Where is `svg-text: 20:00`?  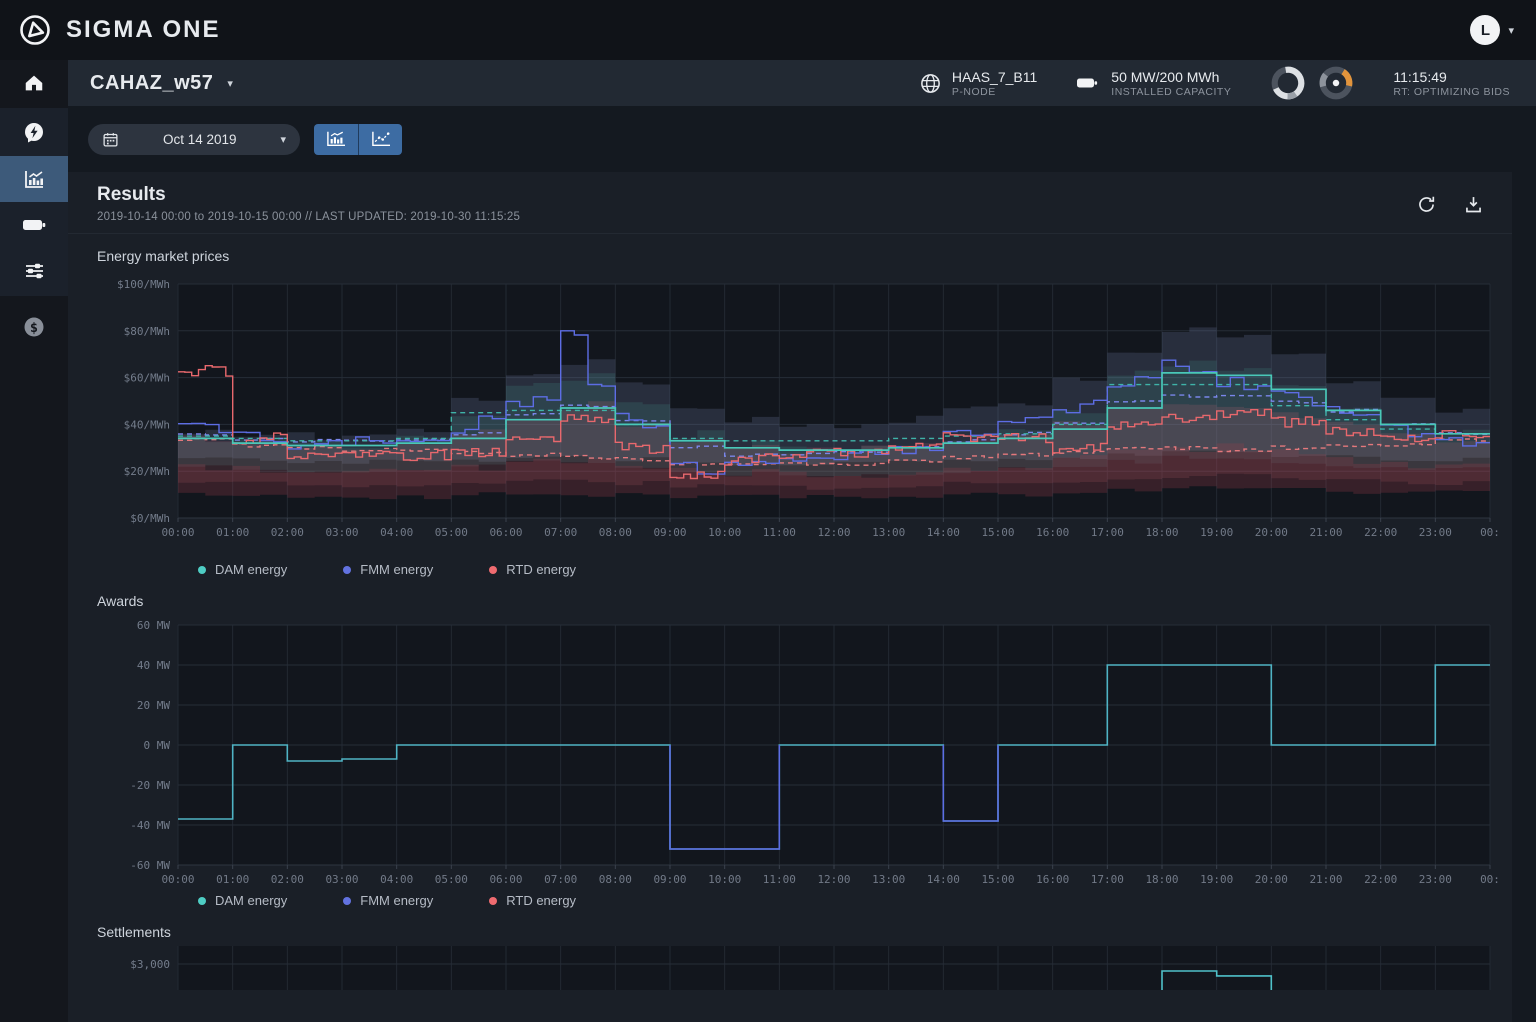
svg-text: 20:00 is located at coordinates (1271, 879).